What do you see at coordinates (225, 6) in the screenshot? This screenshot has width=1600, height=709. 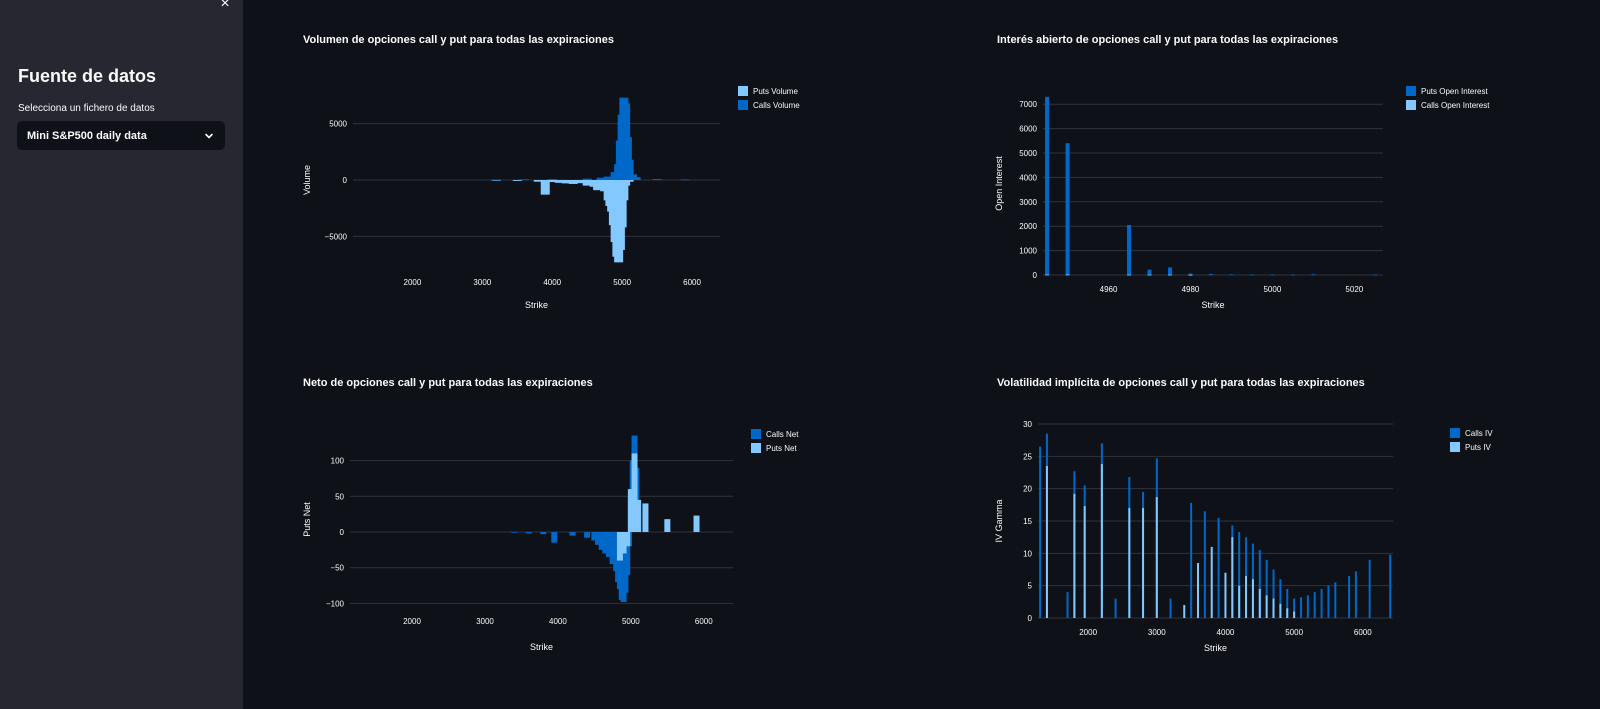 I see `close-sidebar-button: ×` at bounding box center [225, 6].